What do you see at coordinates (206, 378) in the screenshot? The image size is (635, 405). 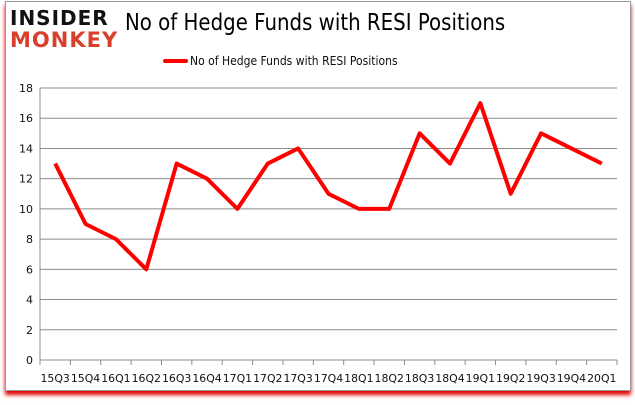 I see `x-tick-label: 16Q4` at bounding box center [206, 378].